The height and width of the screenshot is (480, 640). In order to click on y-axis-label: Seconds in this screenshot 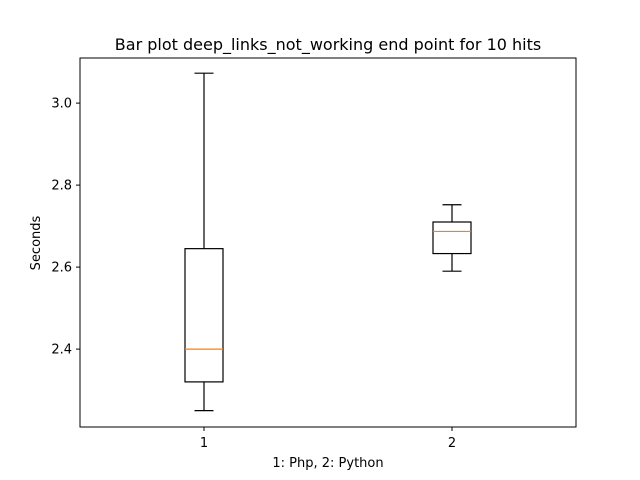, I will do `click(36, 242)`.